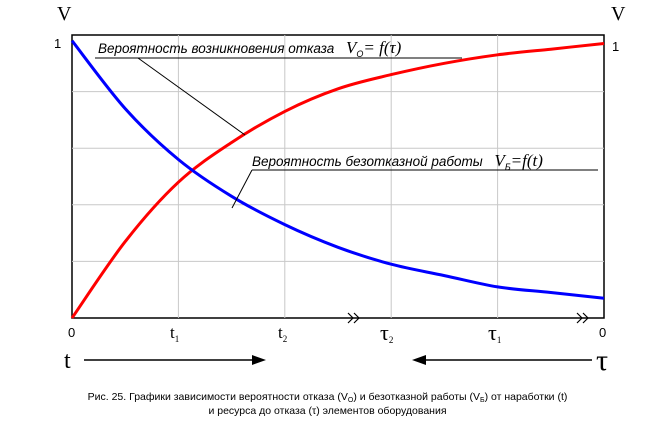 This screenshot has height=425, width=655. What do you see at coordinates (618, 14) in the screenshot?
I see `y-axis-label-right: V` at bounding box center [618, 14].